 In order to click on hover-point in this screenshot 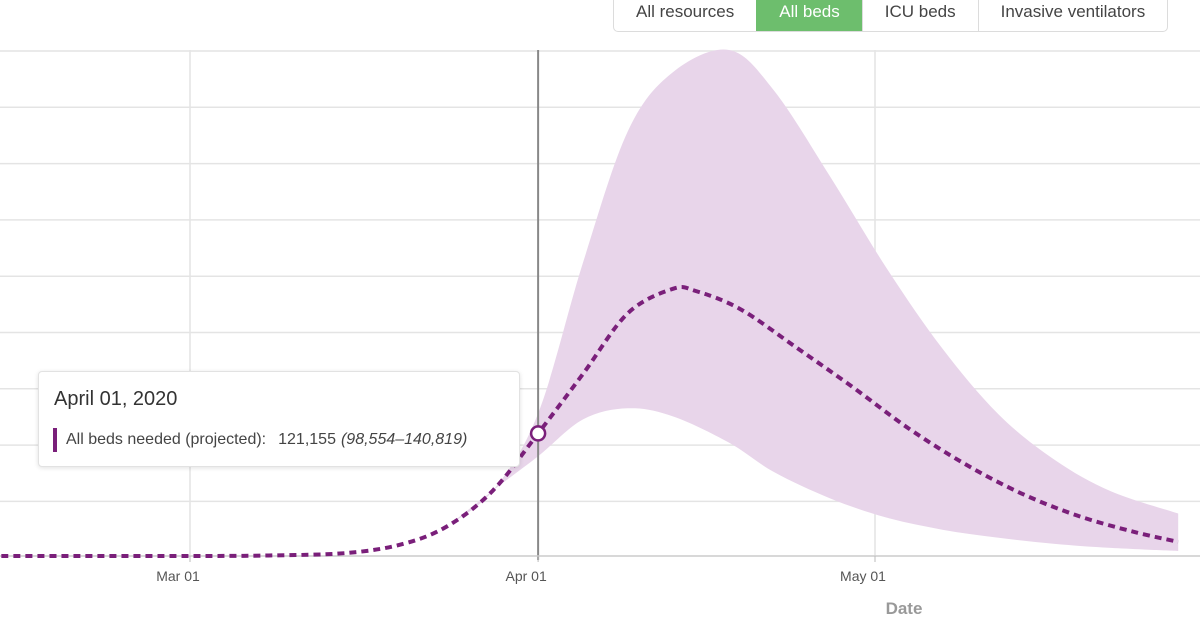, I will do `click(538, 433)`.